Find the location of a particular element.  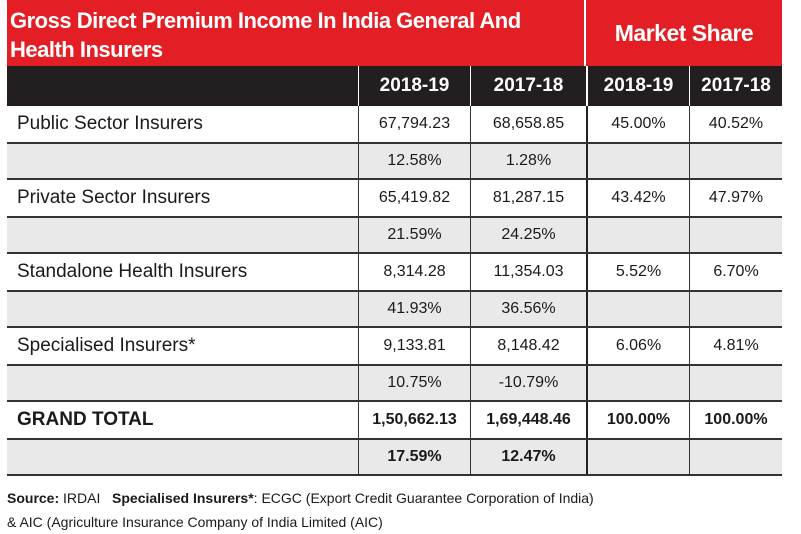

premium-2017-18-cell: 81,287.15 is located at coordinates (528, 198).